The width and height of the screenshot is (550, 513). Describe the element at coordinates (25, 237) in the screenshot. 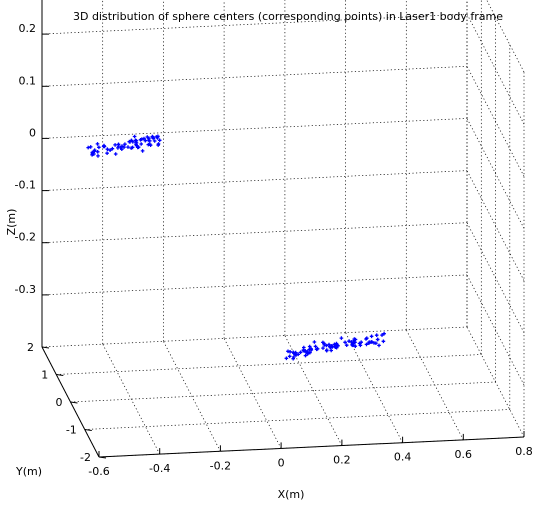

I see `z-tick-label: -0.2` at that location.